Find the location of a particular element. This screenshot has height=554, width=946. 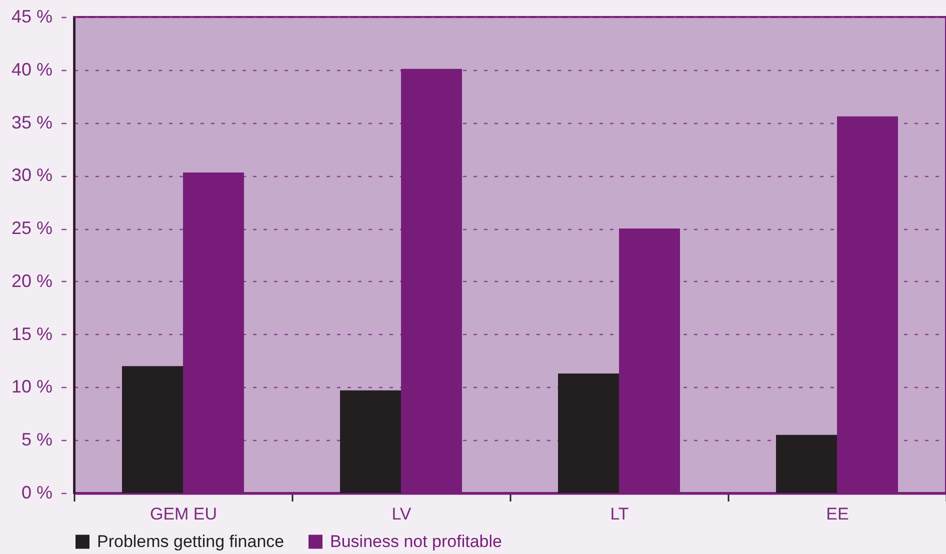

y-tick-label: 25 % is located at coordinates (31, 228).